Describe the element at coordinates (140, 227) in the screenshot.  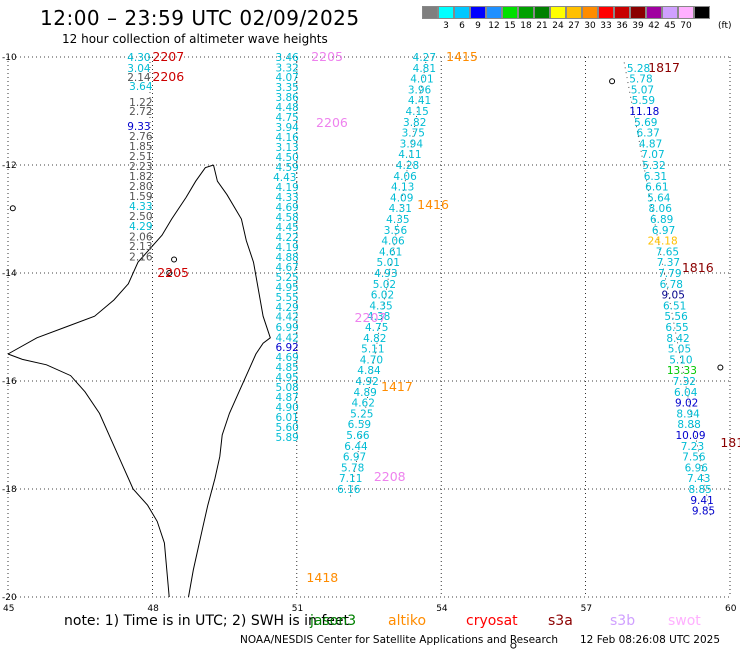
I see `wave-height-value: 4.29` at that location.